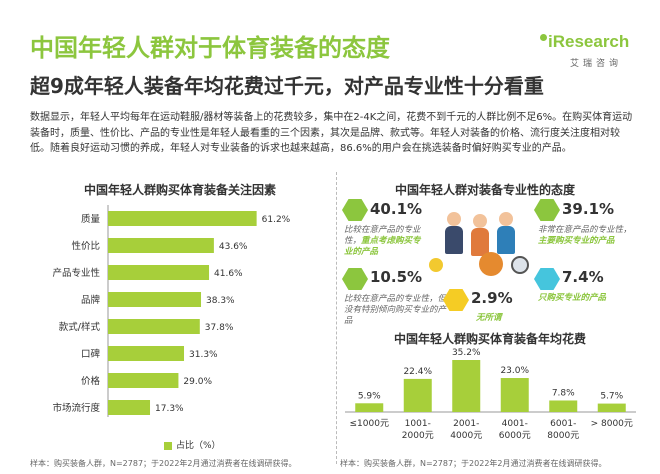 The height and width of the screenshot is (474, 660). I want to click on attitude-description-plain: 比较在意产品的专业性，但没有特别倾向购买专业的产品, so click(395, 310).